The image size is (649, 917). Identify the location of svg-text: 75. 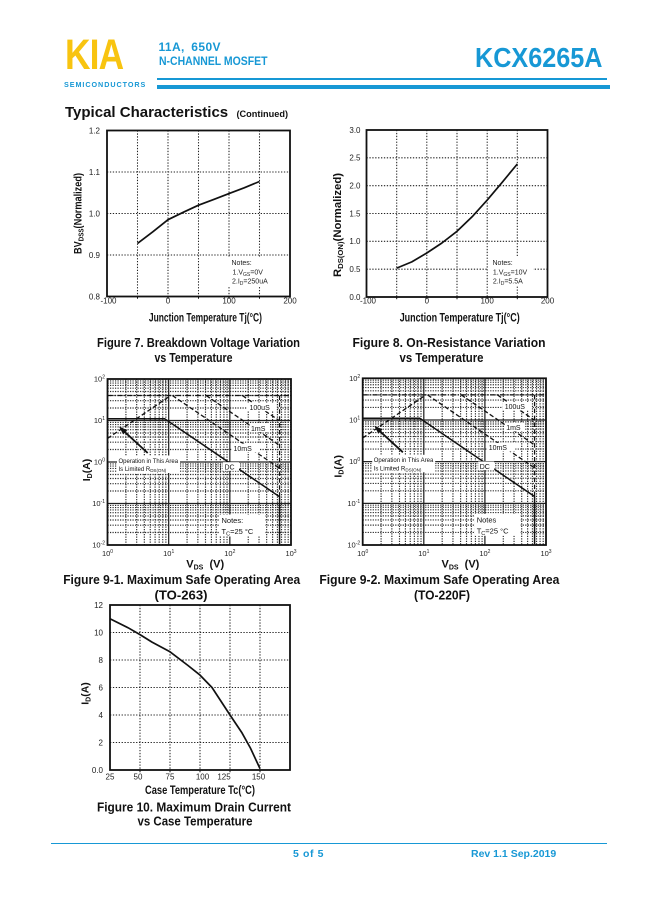
(170, 777).